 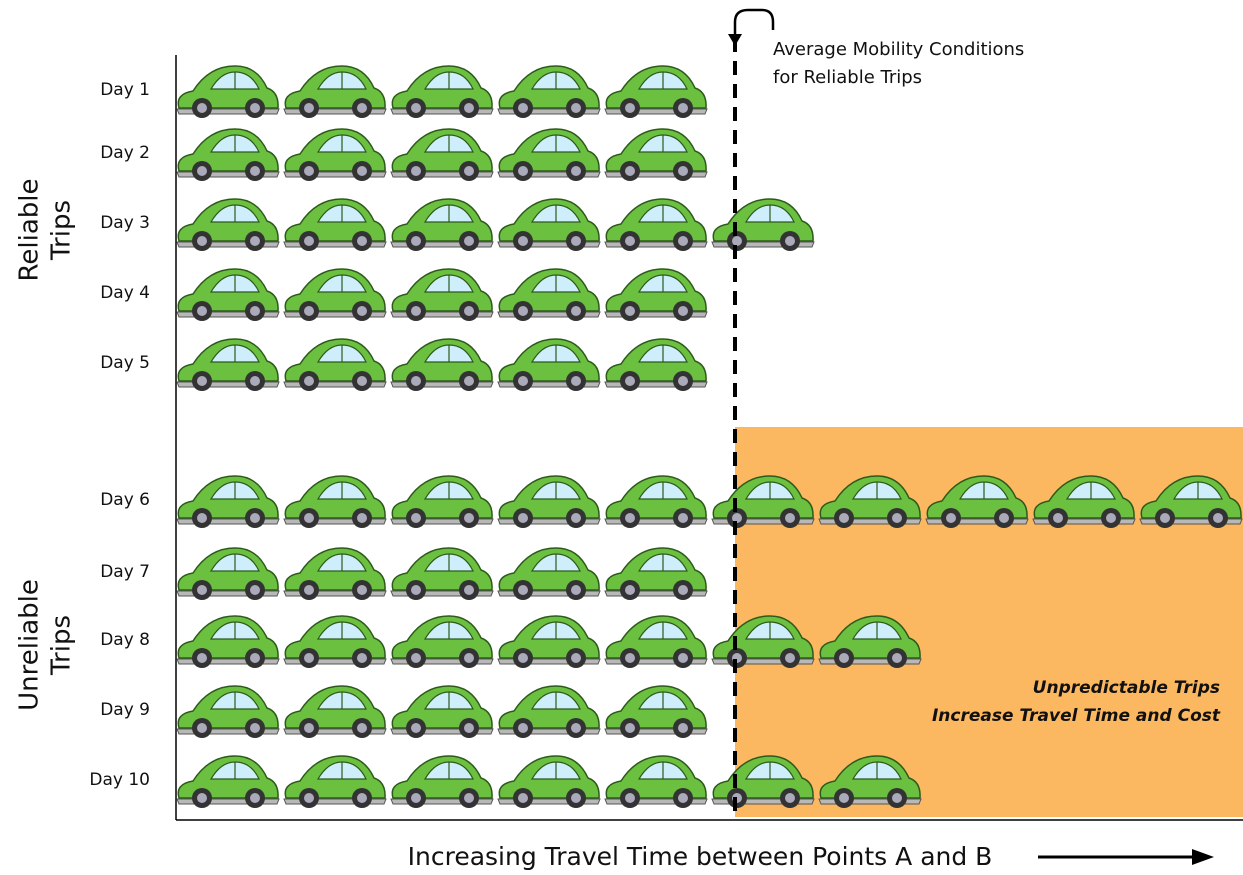 I want to click on group-label: Unreliable, so click(x=30, y=645).